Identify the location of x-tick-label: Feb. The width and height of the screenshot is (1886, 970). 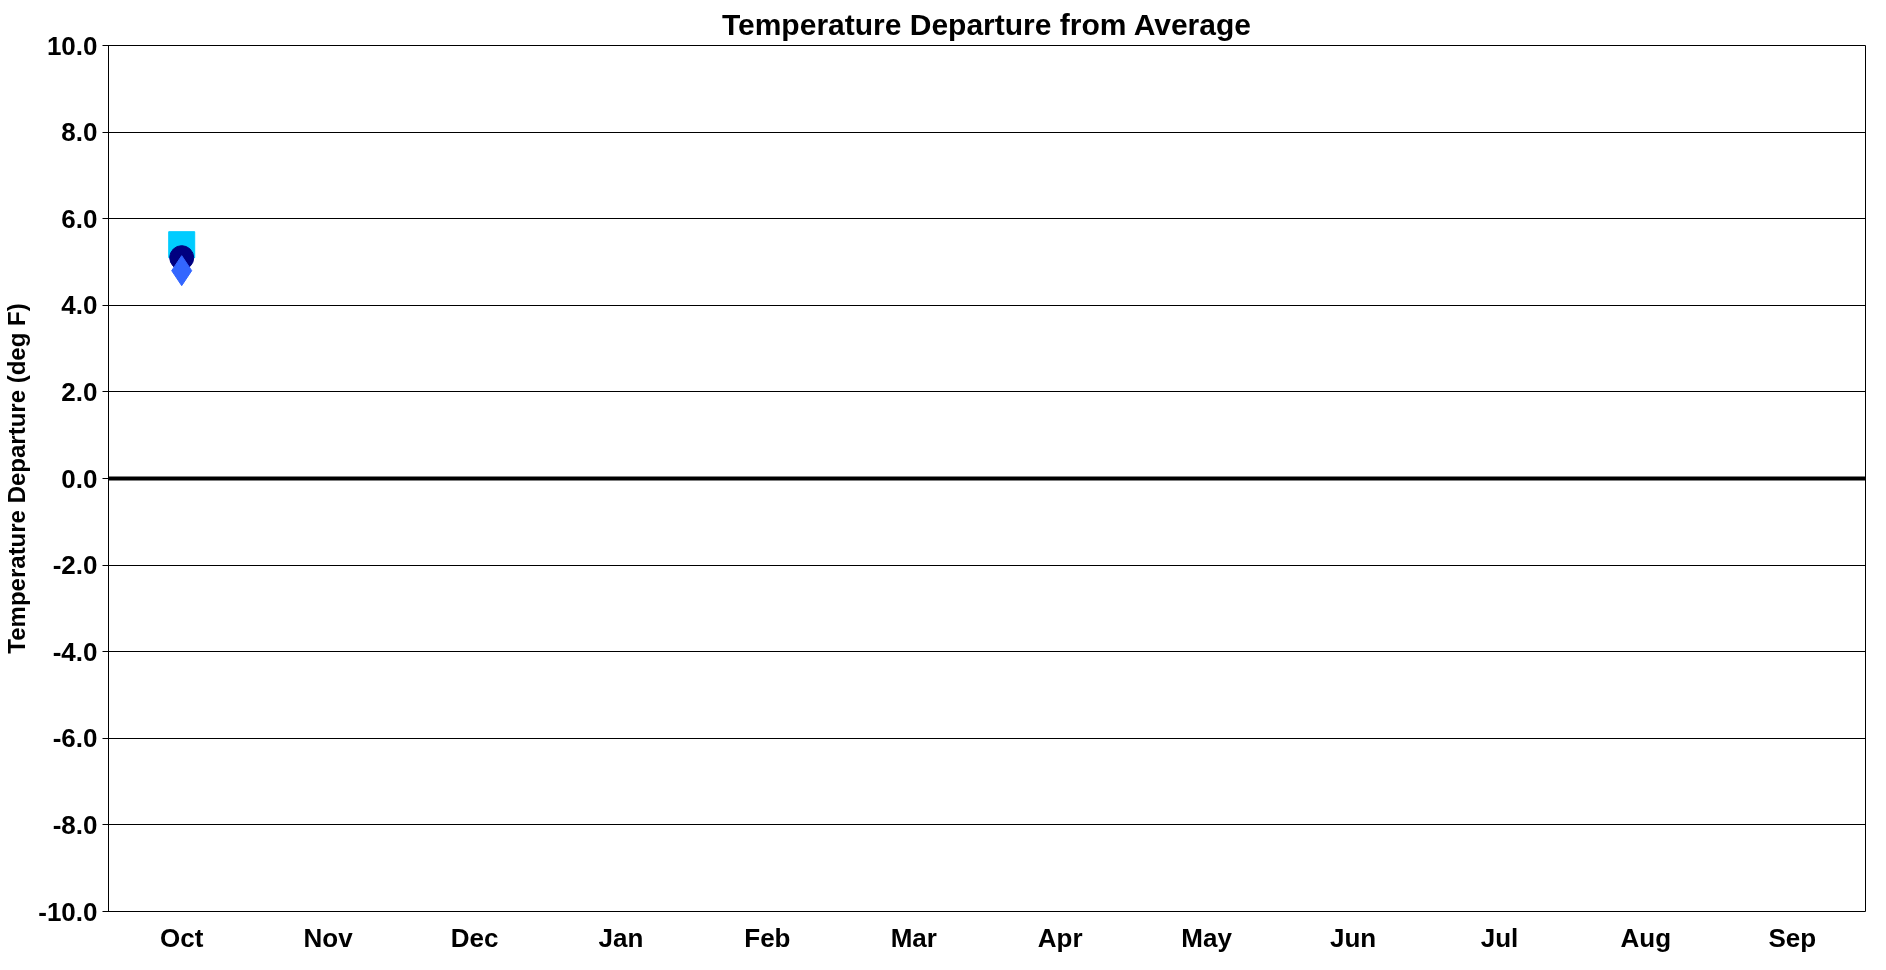
(767, 937).